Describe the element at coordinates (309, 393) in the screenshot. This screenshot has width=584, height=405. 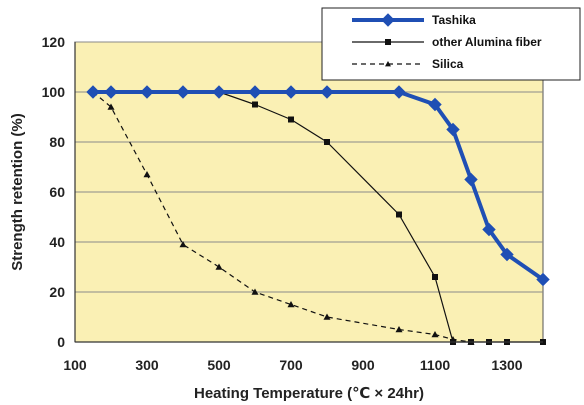
I see `x-axis-title: Heating Temperature (℃ × 24hr)` at that location.